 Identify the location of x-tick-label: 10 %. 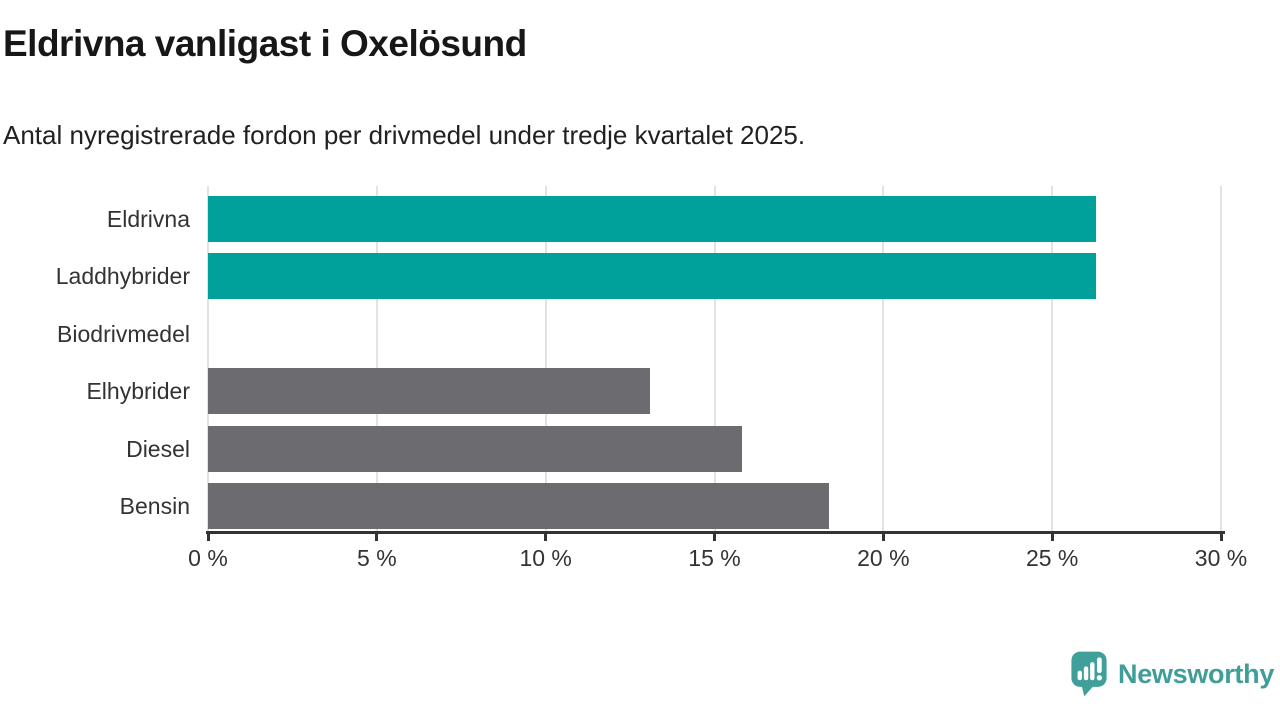
(545, 558).